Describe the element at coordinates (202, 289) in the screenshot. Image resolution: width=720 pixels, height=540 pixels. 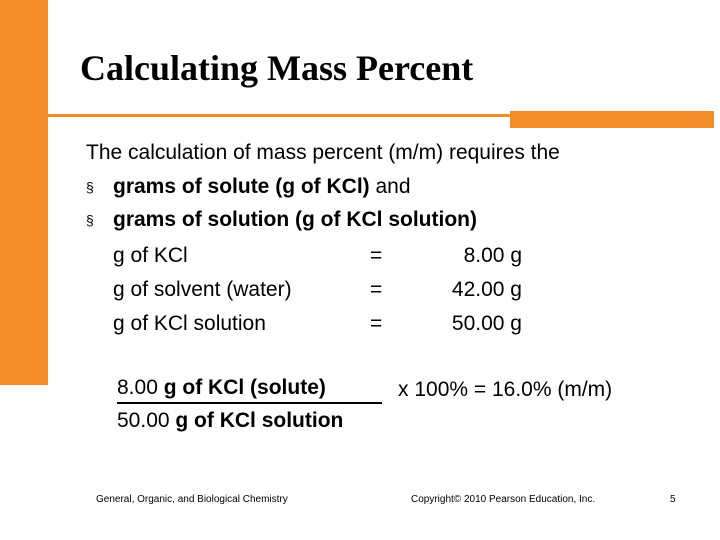
I see `value-label: g of solvent (water)` at that location.